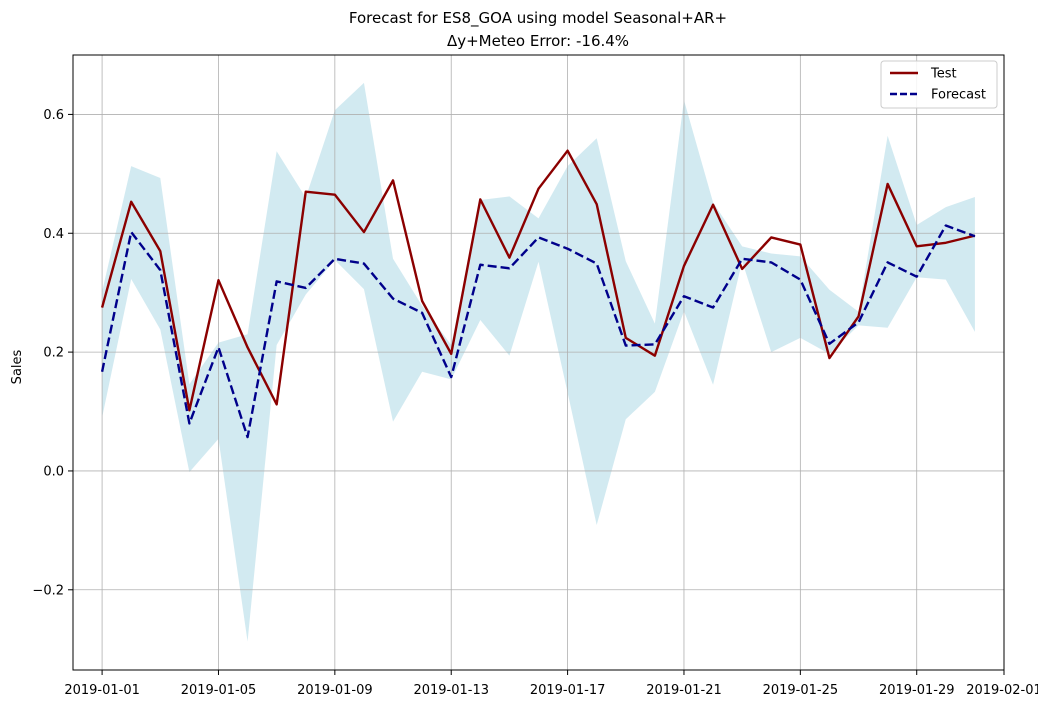 The height and width of the screenshot is (704, 1038). Describe the element at coordinates (538, 41) in the screenshot. I see `chart-subtitle: Δy+Meteo Error: -16.4%` at that location.